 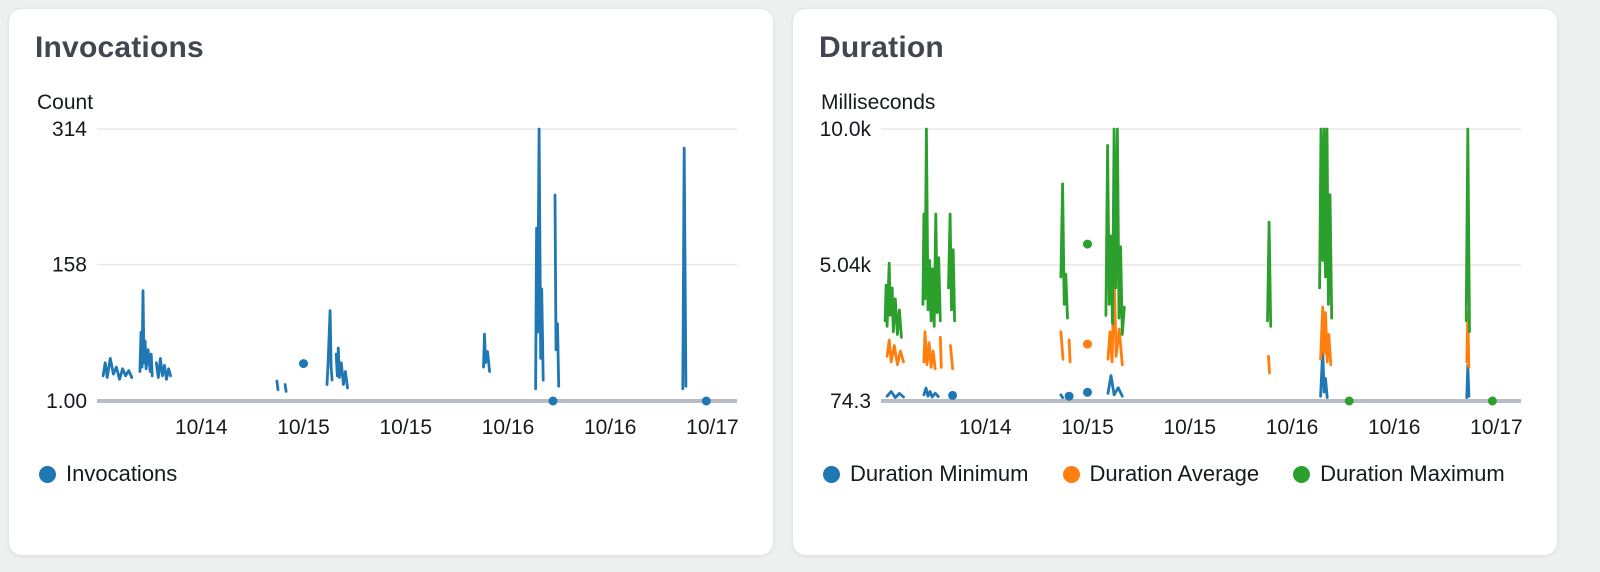 I want to click on legend-label: Invocations, so click(x=122, y=473).